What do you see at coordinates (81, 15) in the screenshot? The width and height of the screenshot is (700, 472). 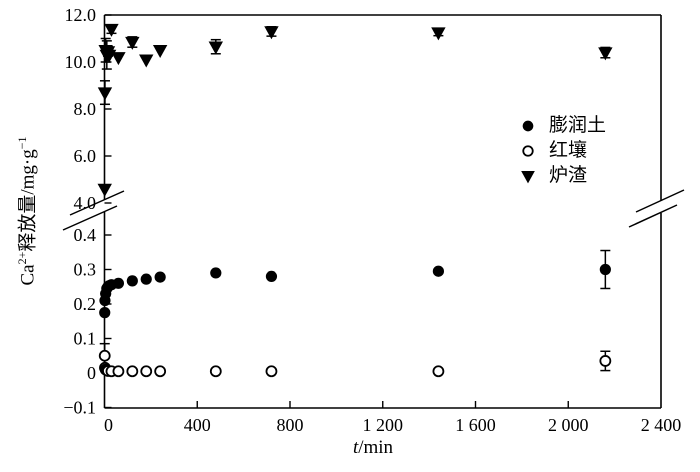 I see `y-tick-label: 12.0` at bounding box center [81, 15].